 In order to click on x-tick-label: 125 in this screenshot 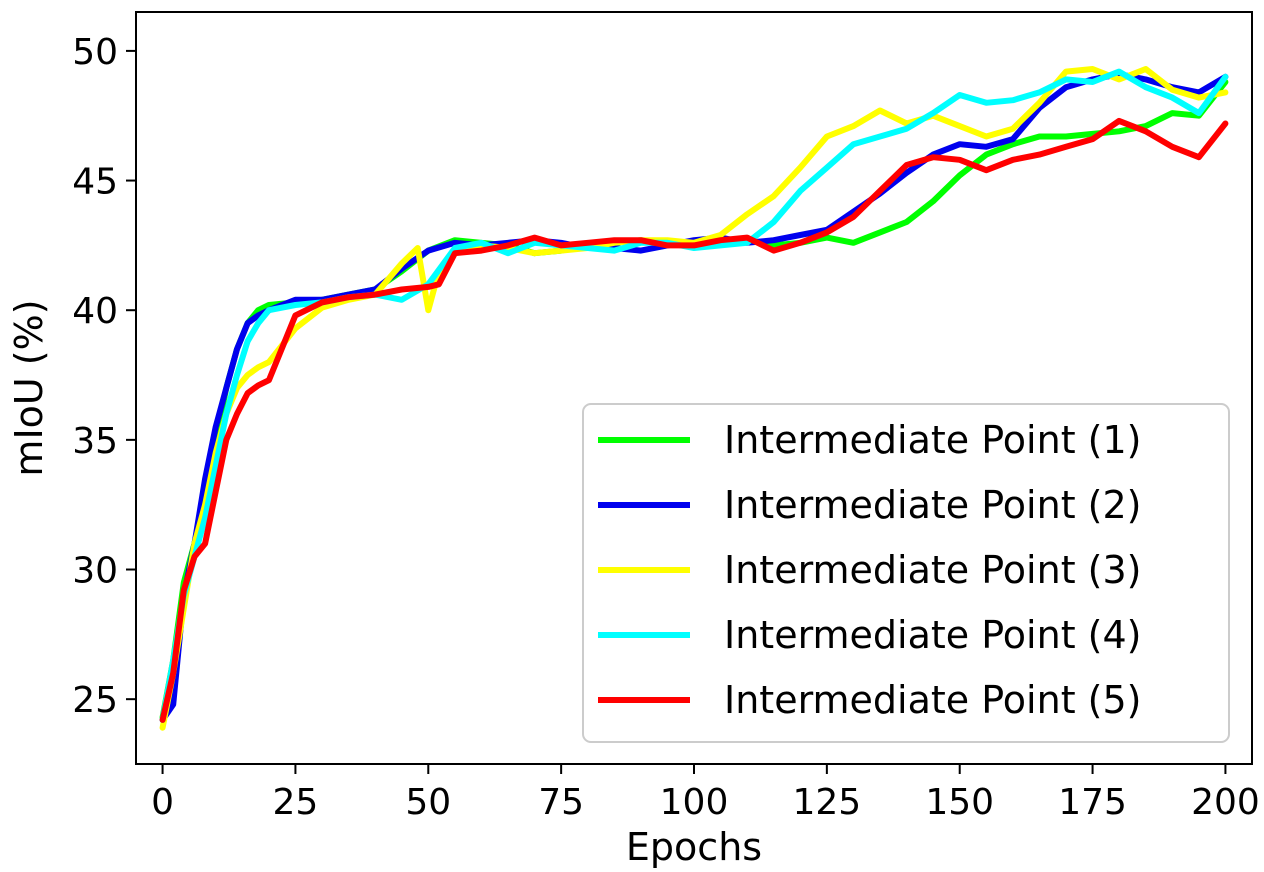, I will do `click(826, 802)`.